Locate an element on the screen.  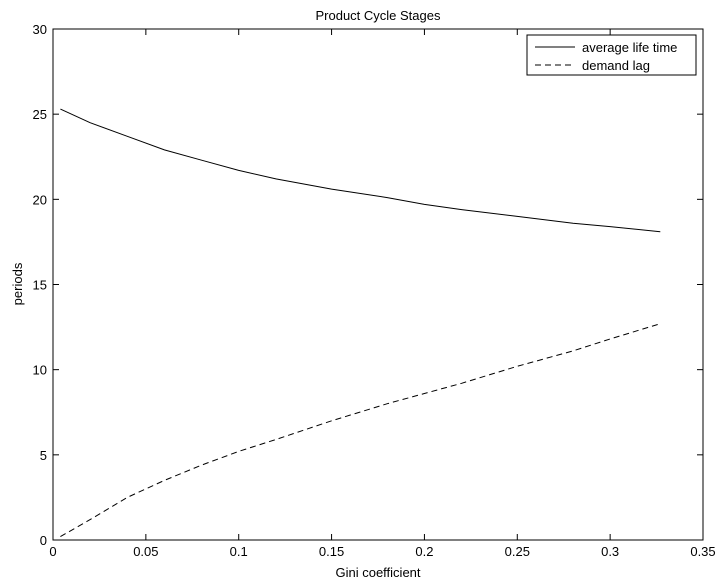
legend-label-demand-lag: demand lag is located at coordinates (616, 65).